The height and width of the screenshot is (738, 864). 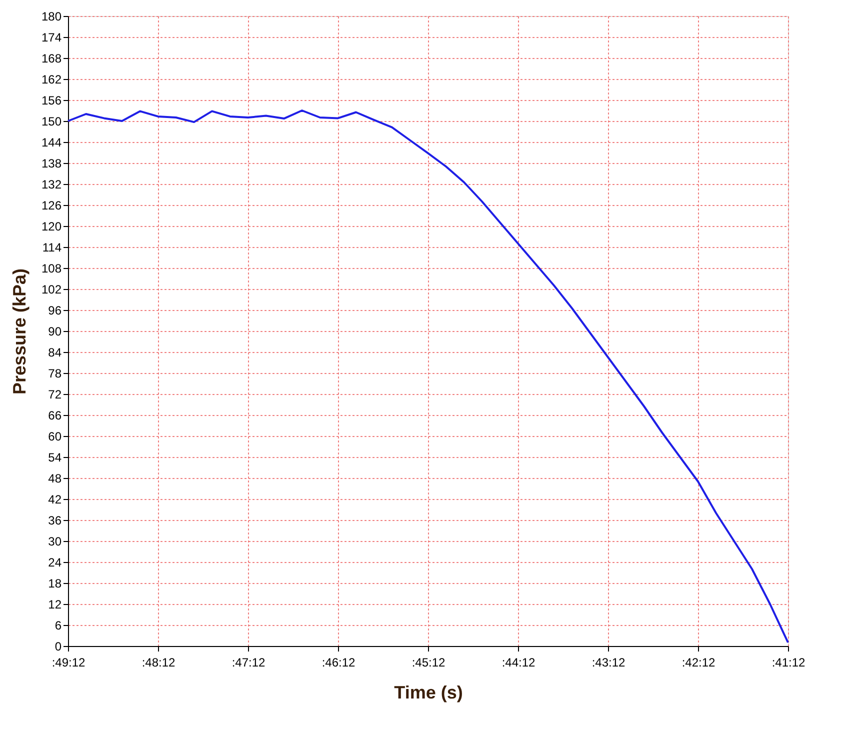 I want to click on x-tick-label: :48:12, so click(x=159, y=663).